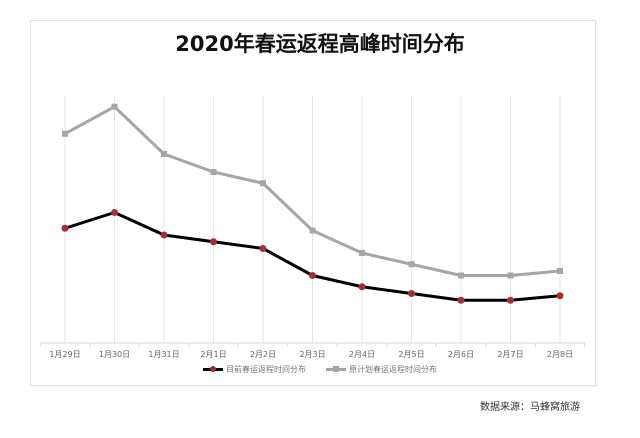 The height and width of the screenshot is (438, 640). I want to click on x-tick-label: 1月31日, so click(163, 354).